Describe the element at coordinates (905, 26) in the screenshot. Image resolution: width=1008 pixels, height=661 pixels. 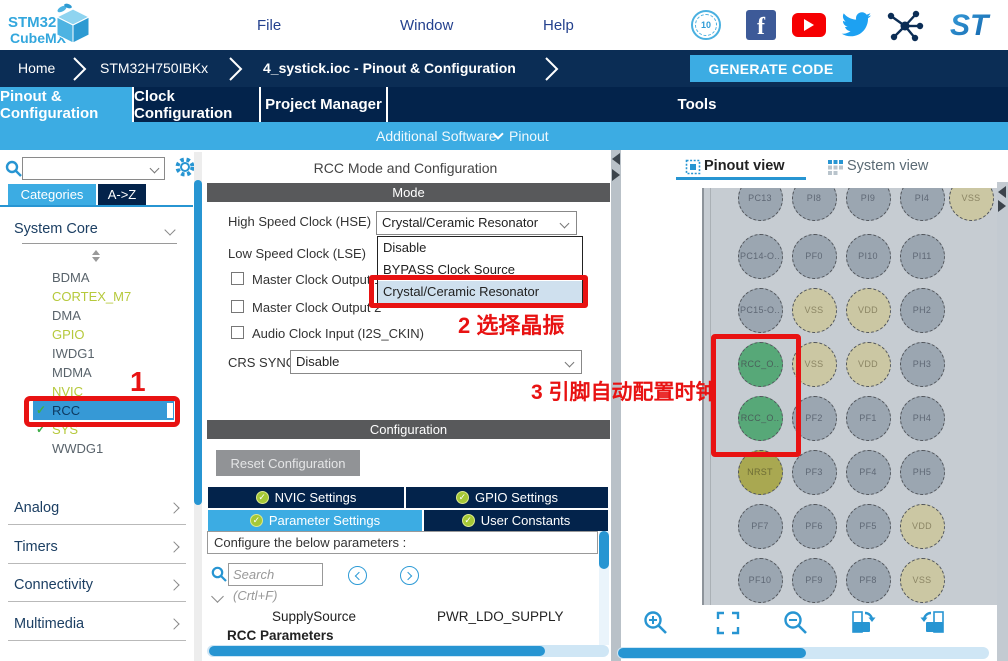
I see `node-network-icon` at that location.